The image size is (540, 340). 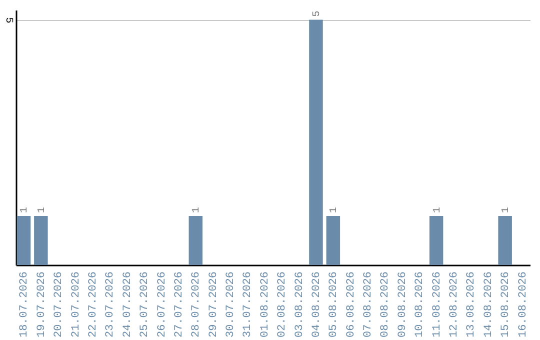 I want to click on x-tick-label: 16.08.2026, so click(x=523, y=305).